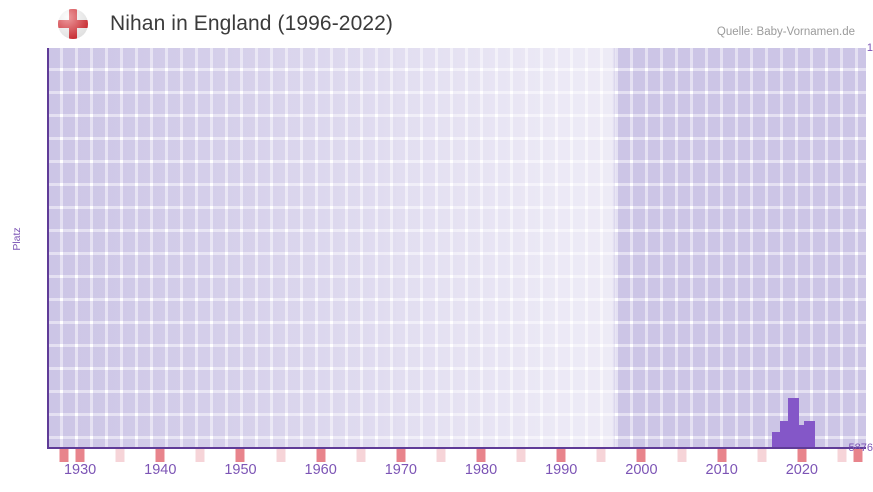 The image size is (873, 492). Describe the element at coordinates (801, 470) in the screenshot. I see `x-axis-tick-label: 2020` at that location.